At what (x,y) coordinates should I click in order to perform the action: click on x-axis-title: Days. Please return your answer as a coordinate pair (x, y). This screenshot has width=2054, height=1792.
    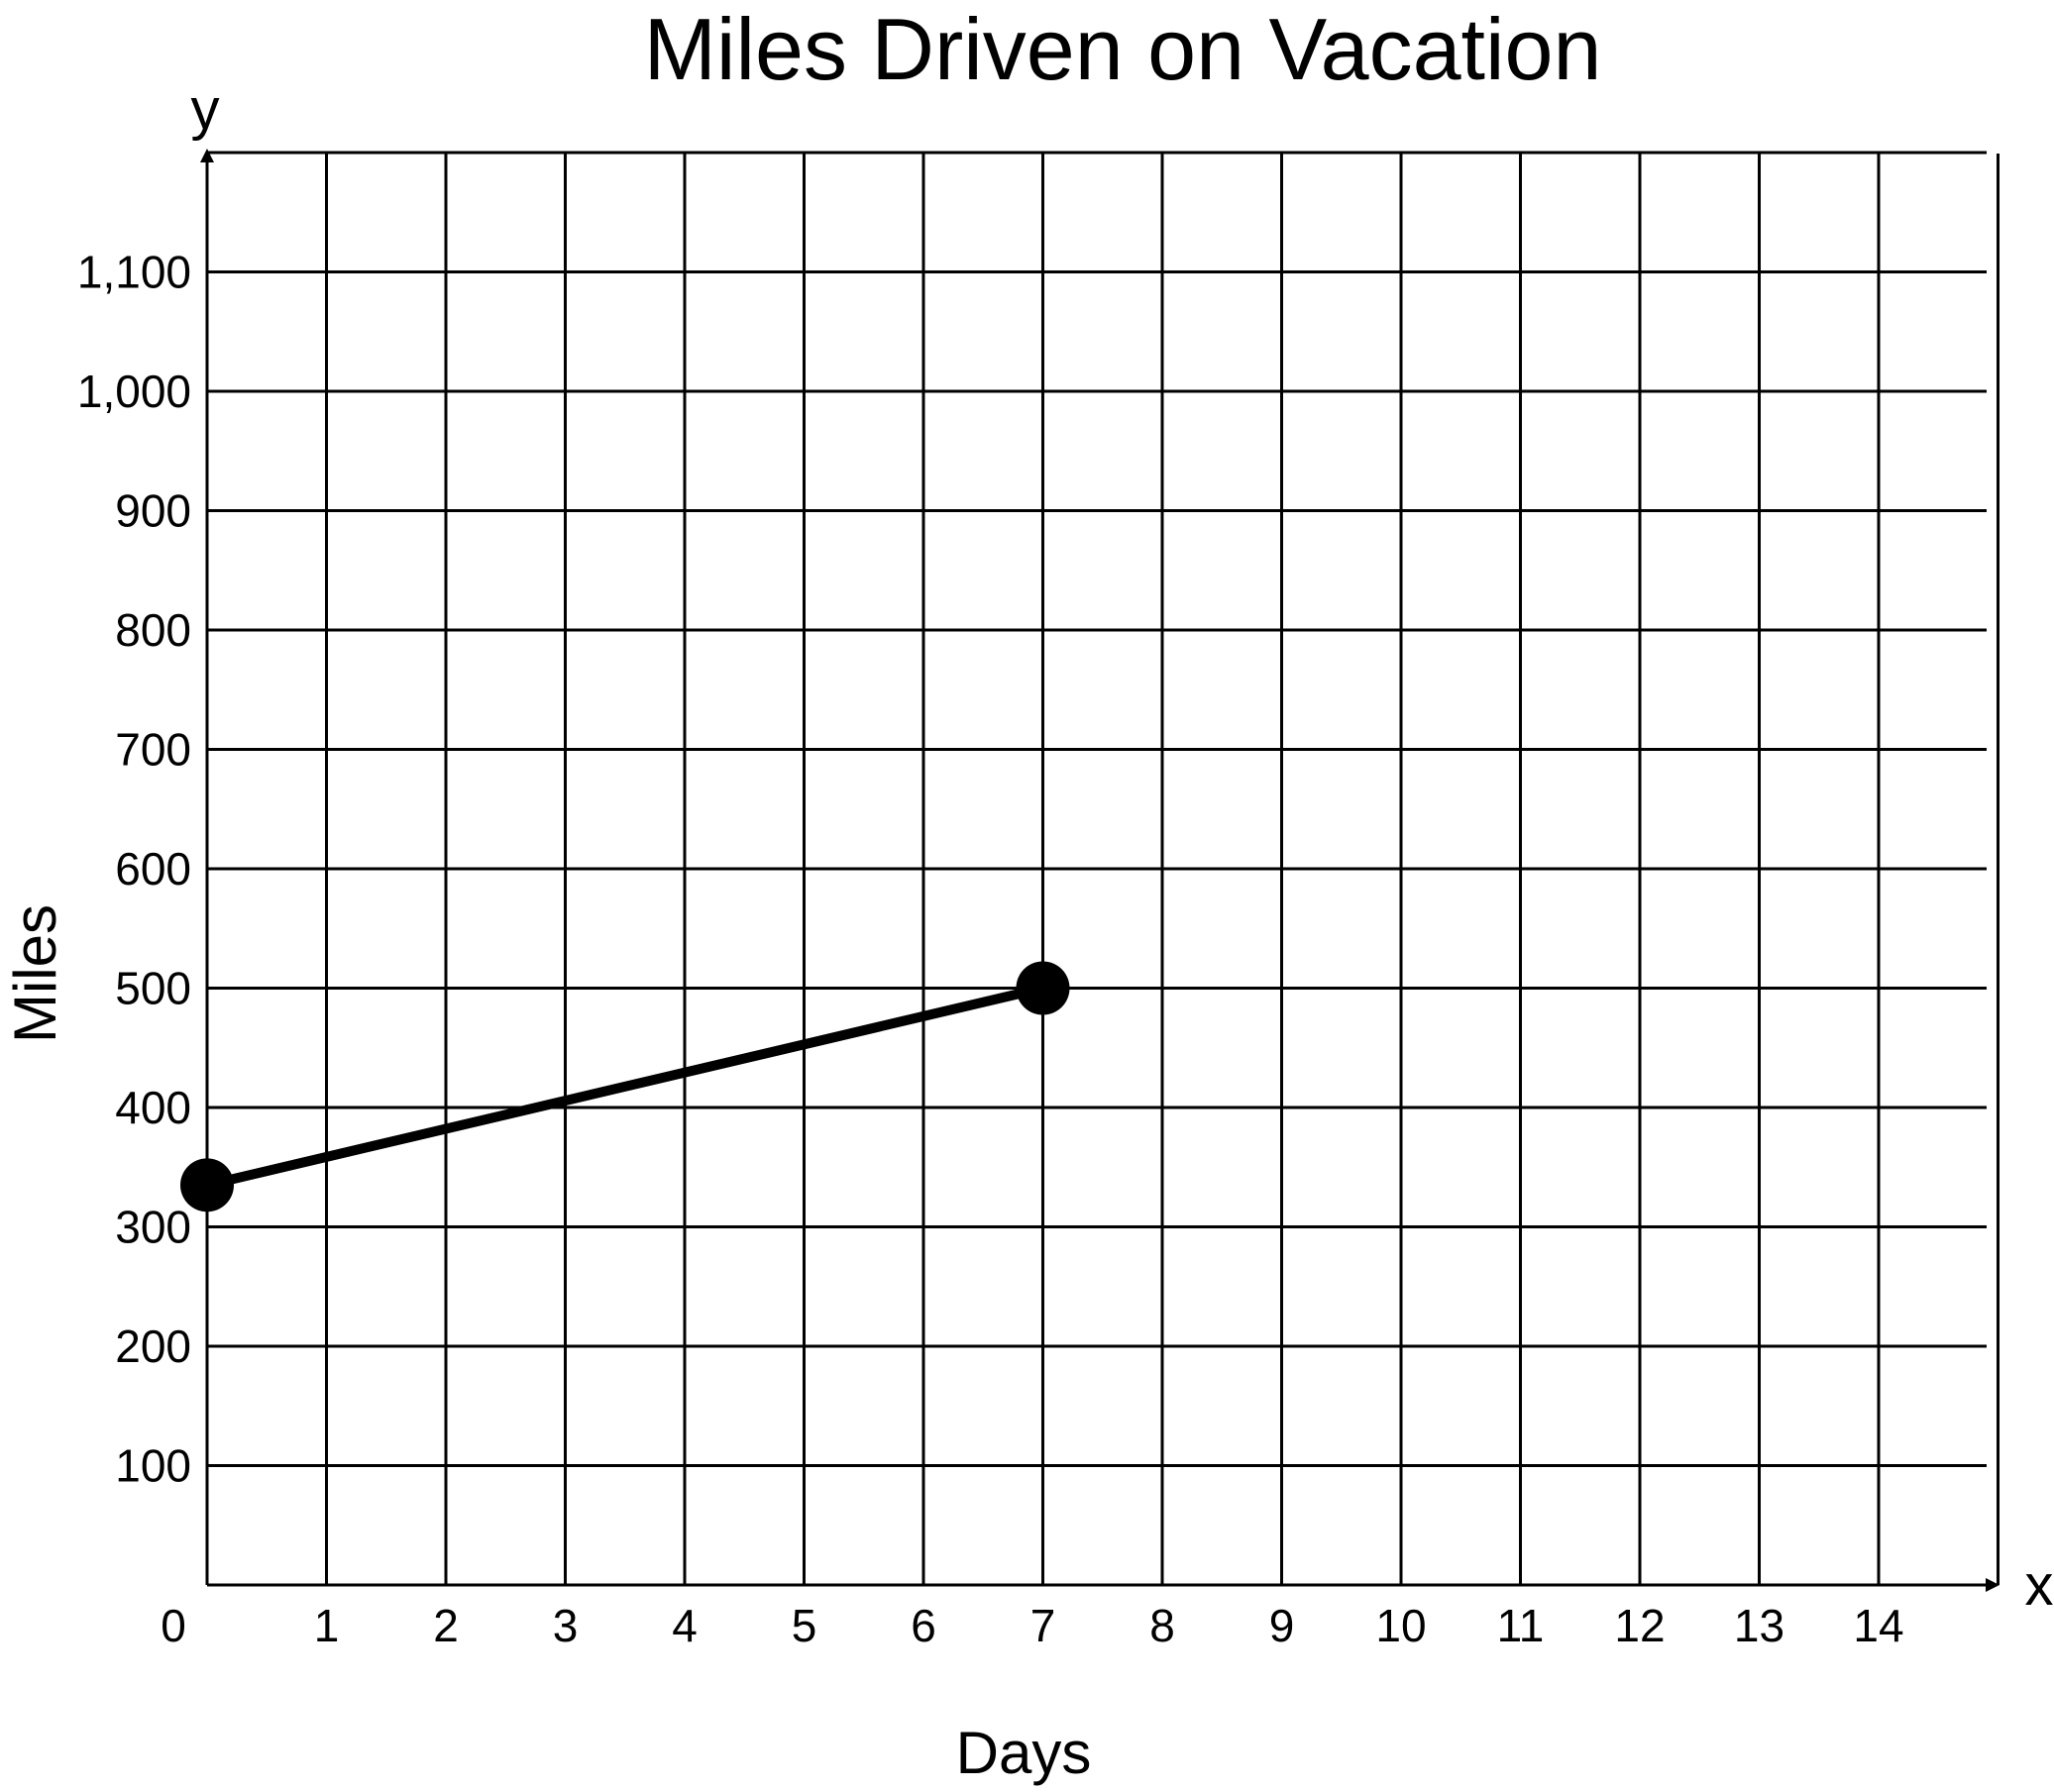
    Looking at the image, I should click on (1024, 1753).